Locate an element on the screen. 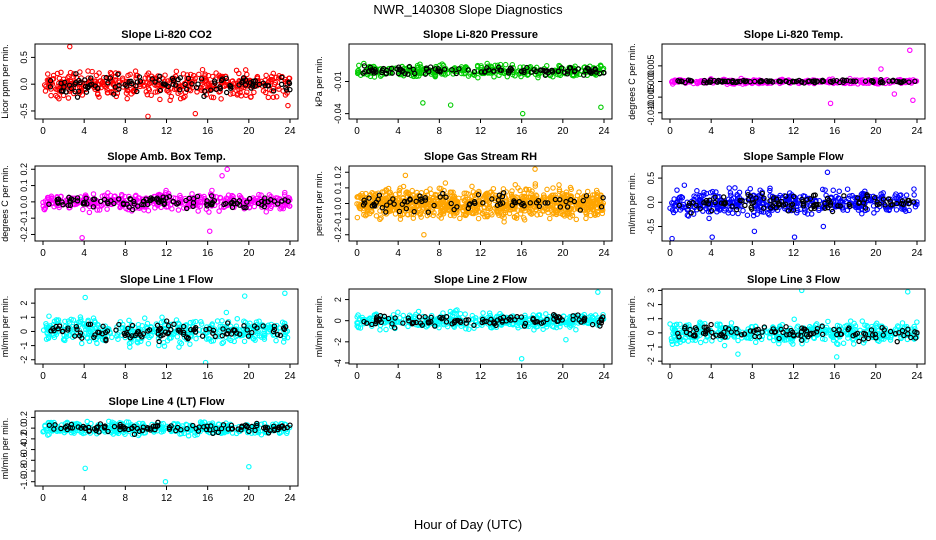 This screenshot has width=936, height=540. y-tick-label: -0.2 is located at coordinates (24, 235).